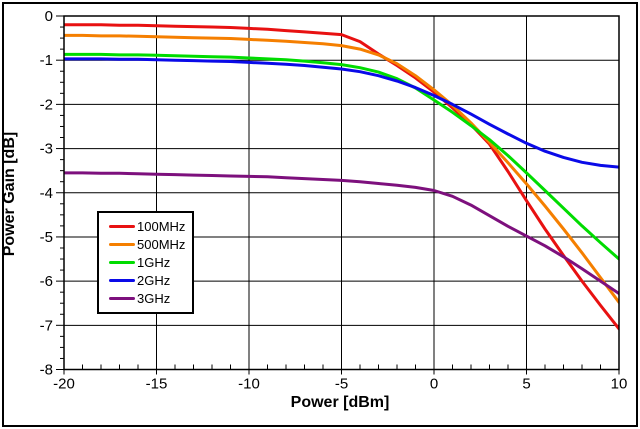 The width and height of the screenshot is (640, 429). I want to click on x-tick-label: -5, so click(341, 384).